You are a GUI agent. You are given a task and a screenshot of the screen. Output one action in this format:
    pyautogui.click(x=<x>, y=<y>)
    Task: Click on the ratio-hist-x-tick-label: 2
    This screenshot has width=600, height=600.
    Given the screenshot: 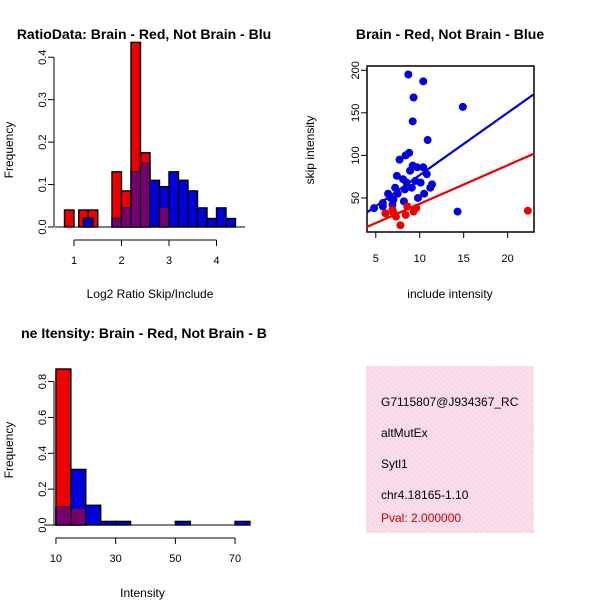 What is the action you would take?
    pyautogui.click(x=121, y=261)
    